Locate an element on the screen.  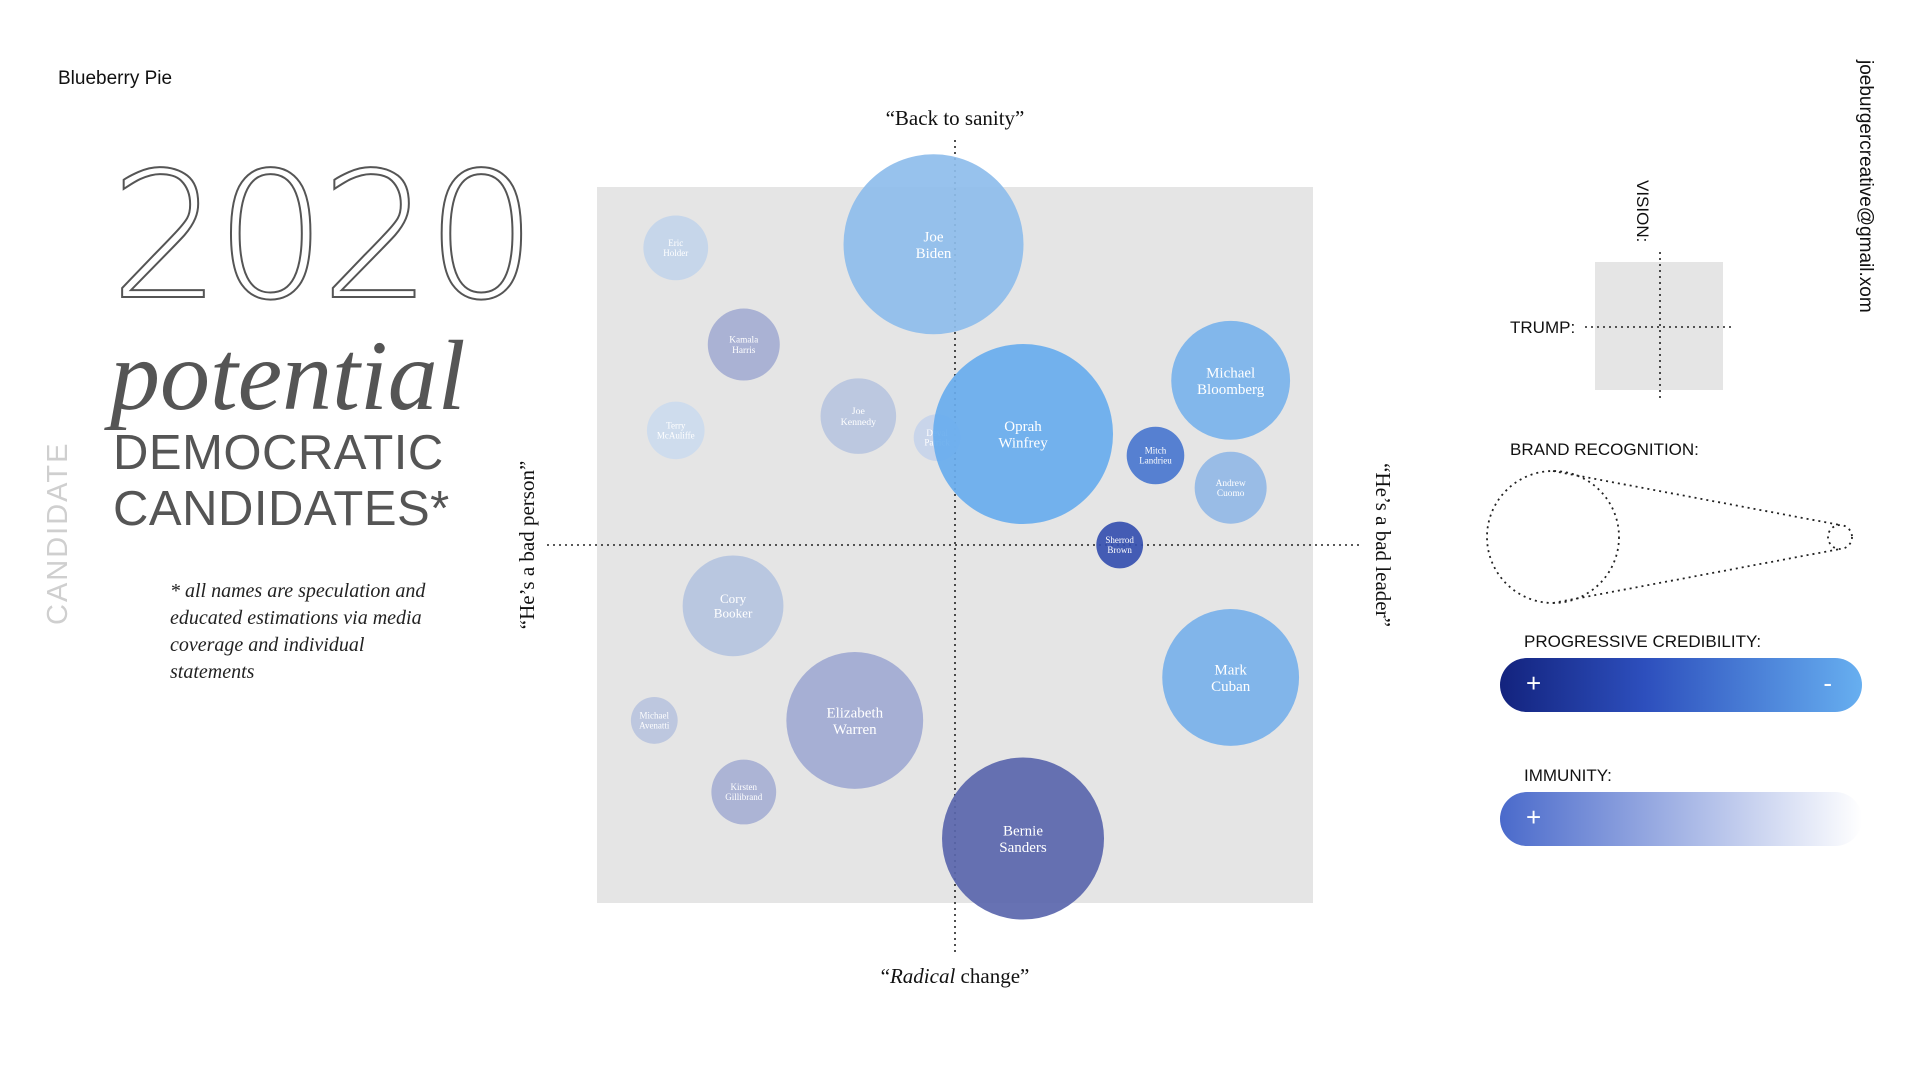
bubble-label: Michael Bloomberg is located at coordinates (1231, 381).